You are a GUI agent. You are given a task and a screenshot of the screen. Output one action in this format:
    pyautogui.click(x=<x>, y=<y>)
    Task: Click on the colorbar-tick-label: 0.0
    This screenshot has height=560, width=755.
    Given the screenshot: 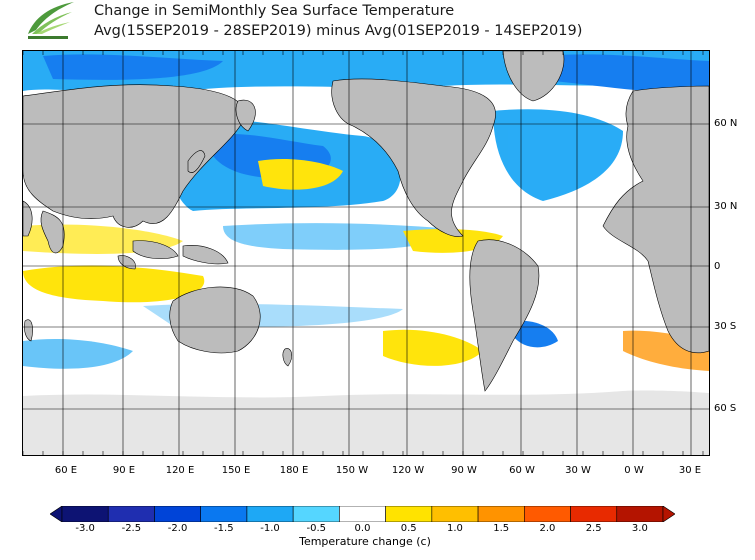 What is the action you would take?
    pyautogui.click(x=362, y=528)
    